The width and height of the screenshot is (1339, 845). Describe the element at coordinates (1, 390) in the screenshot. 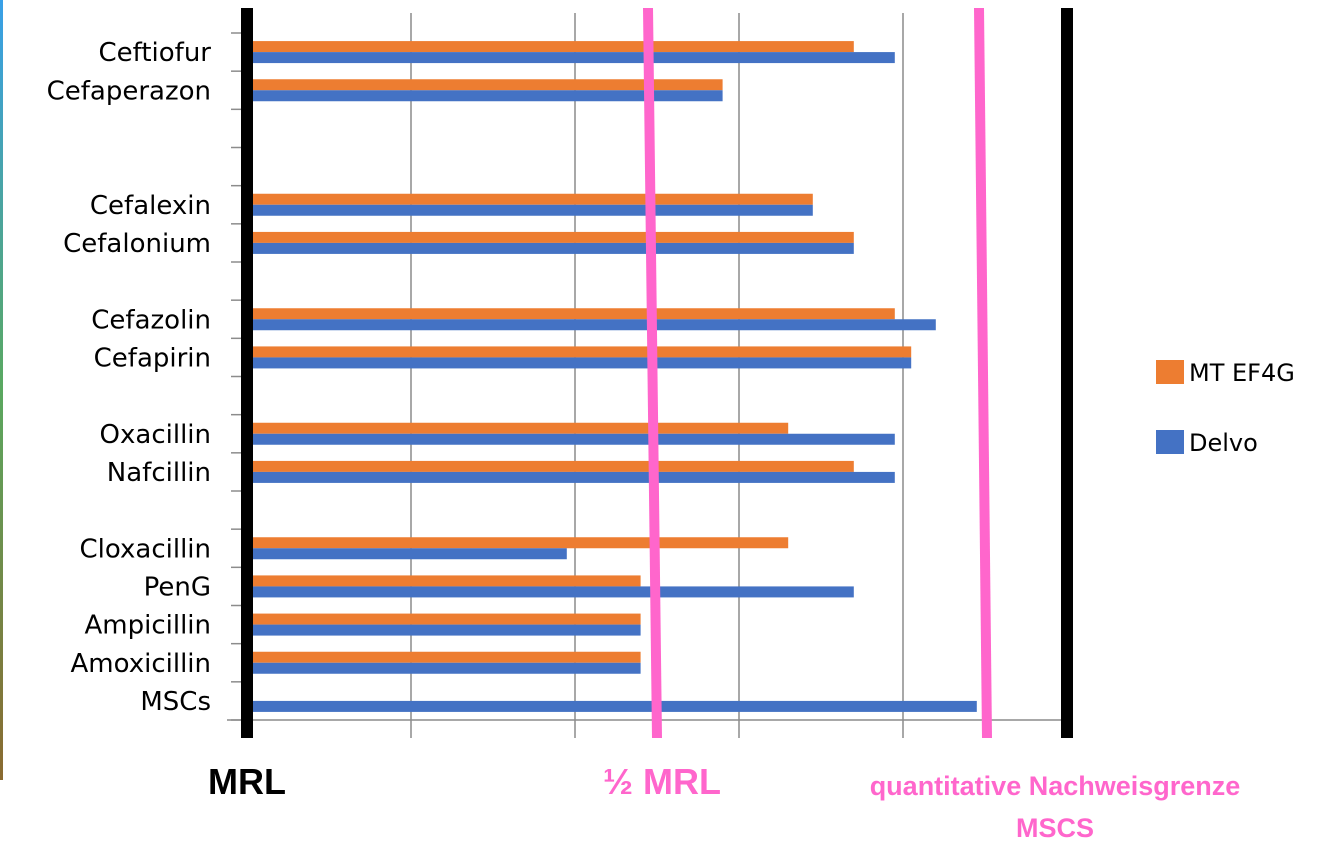

I see `left-edge-strip` at that location.